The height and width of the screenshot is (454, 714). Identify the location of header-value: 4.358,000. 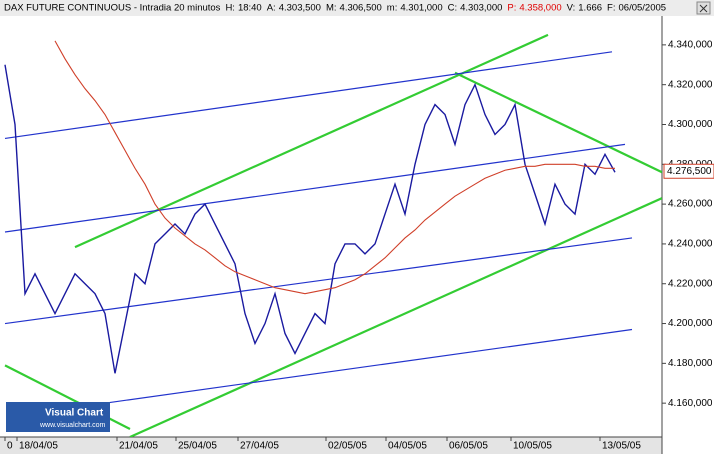
(540, 8).